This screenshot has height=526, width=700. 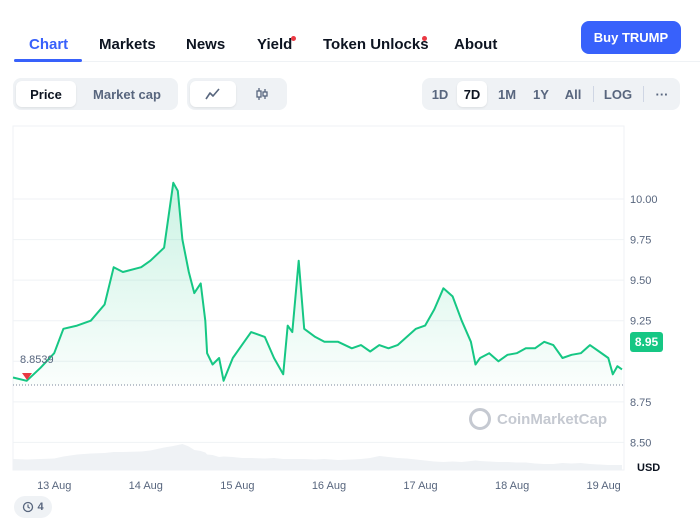 I want to click on x-tick-label: 16 Aug, so click(x=329, y=486).